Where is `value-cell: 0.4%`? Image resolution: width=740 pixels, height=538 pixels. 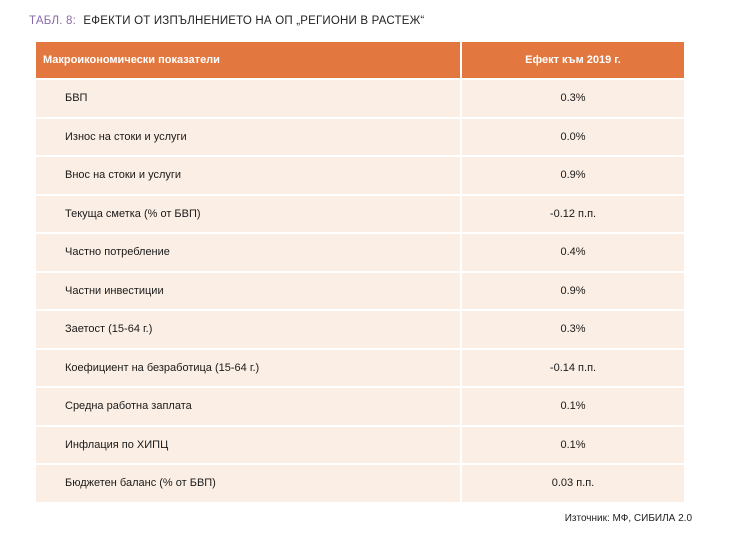 value-cell: 0.4% is located at coordinates (572, 252).